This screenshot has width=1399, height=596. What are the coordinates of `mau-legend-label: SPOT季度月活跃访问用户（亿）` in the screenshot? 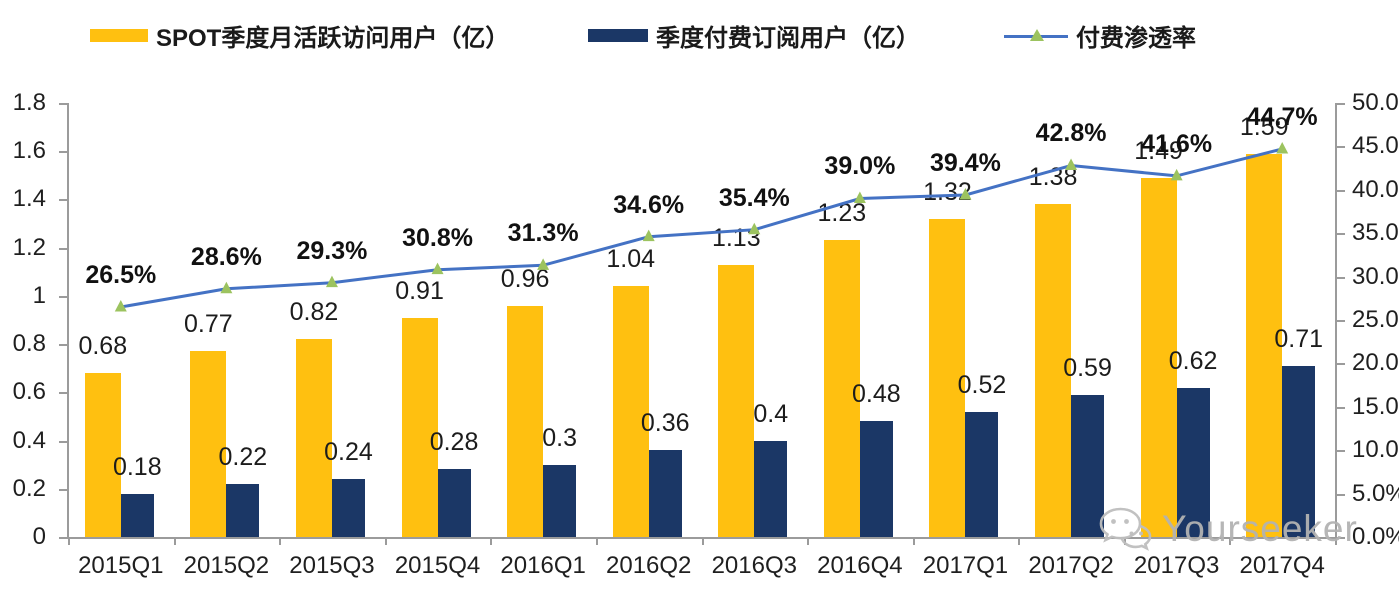 It's located at (333, 38).